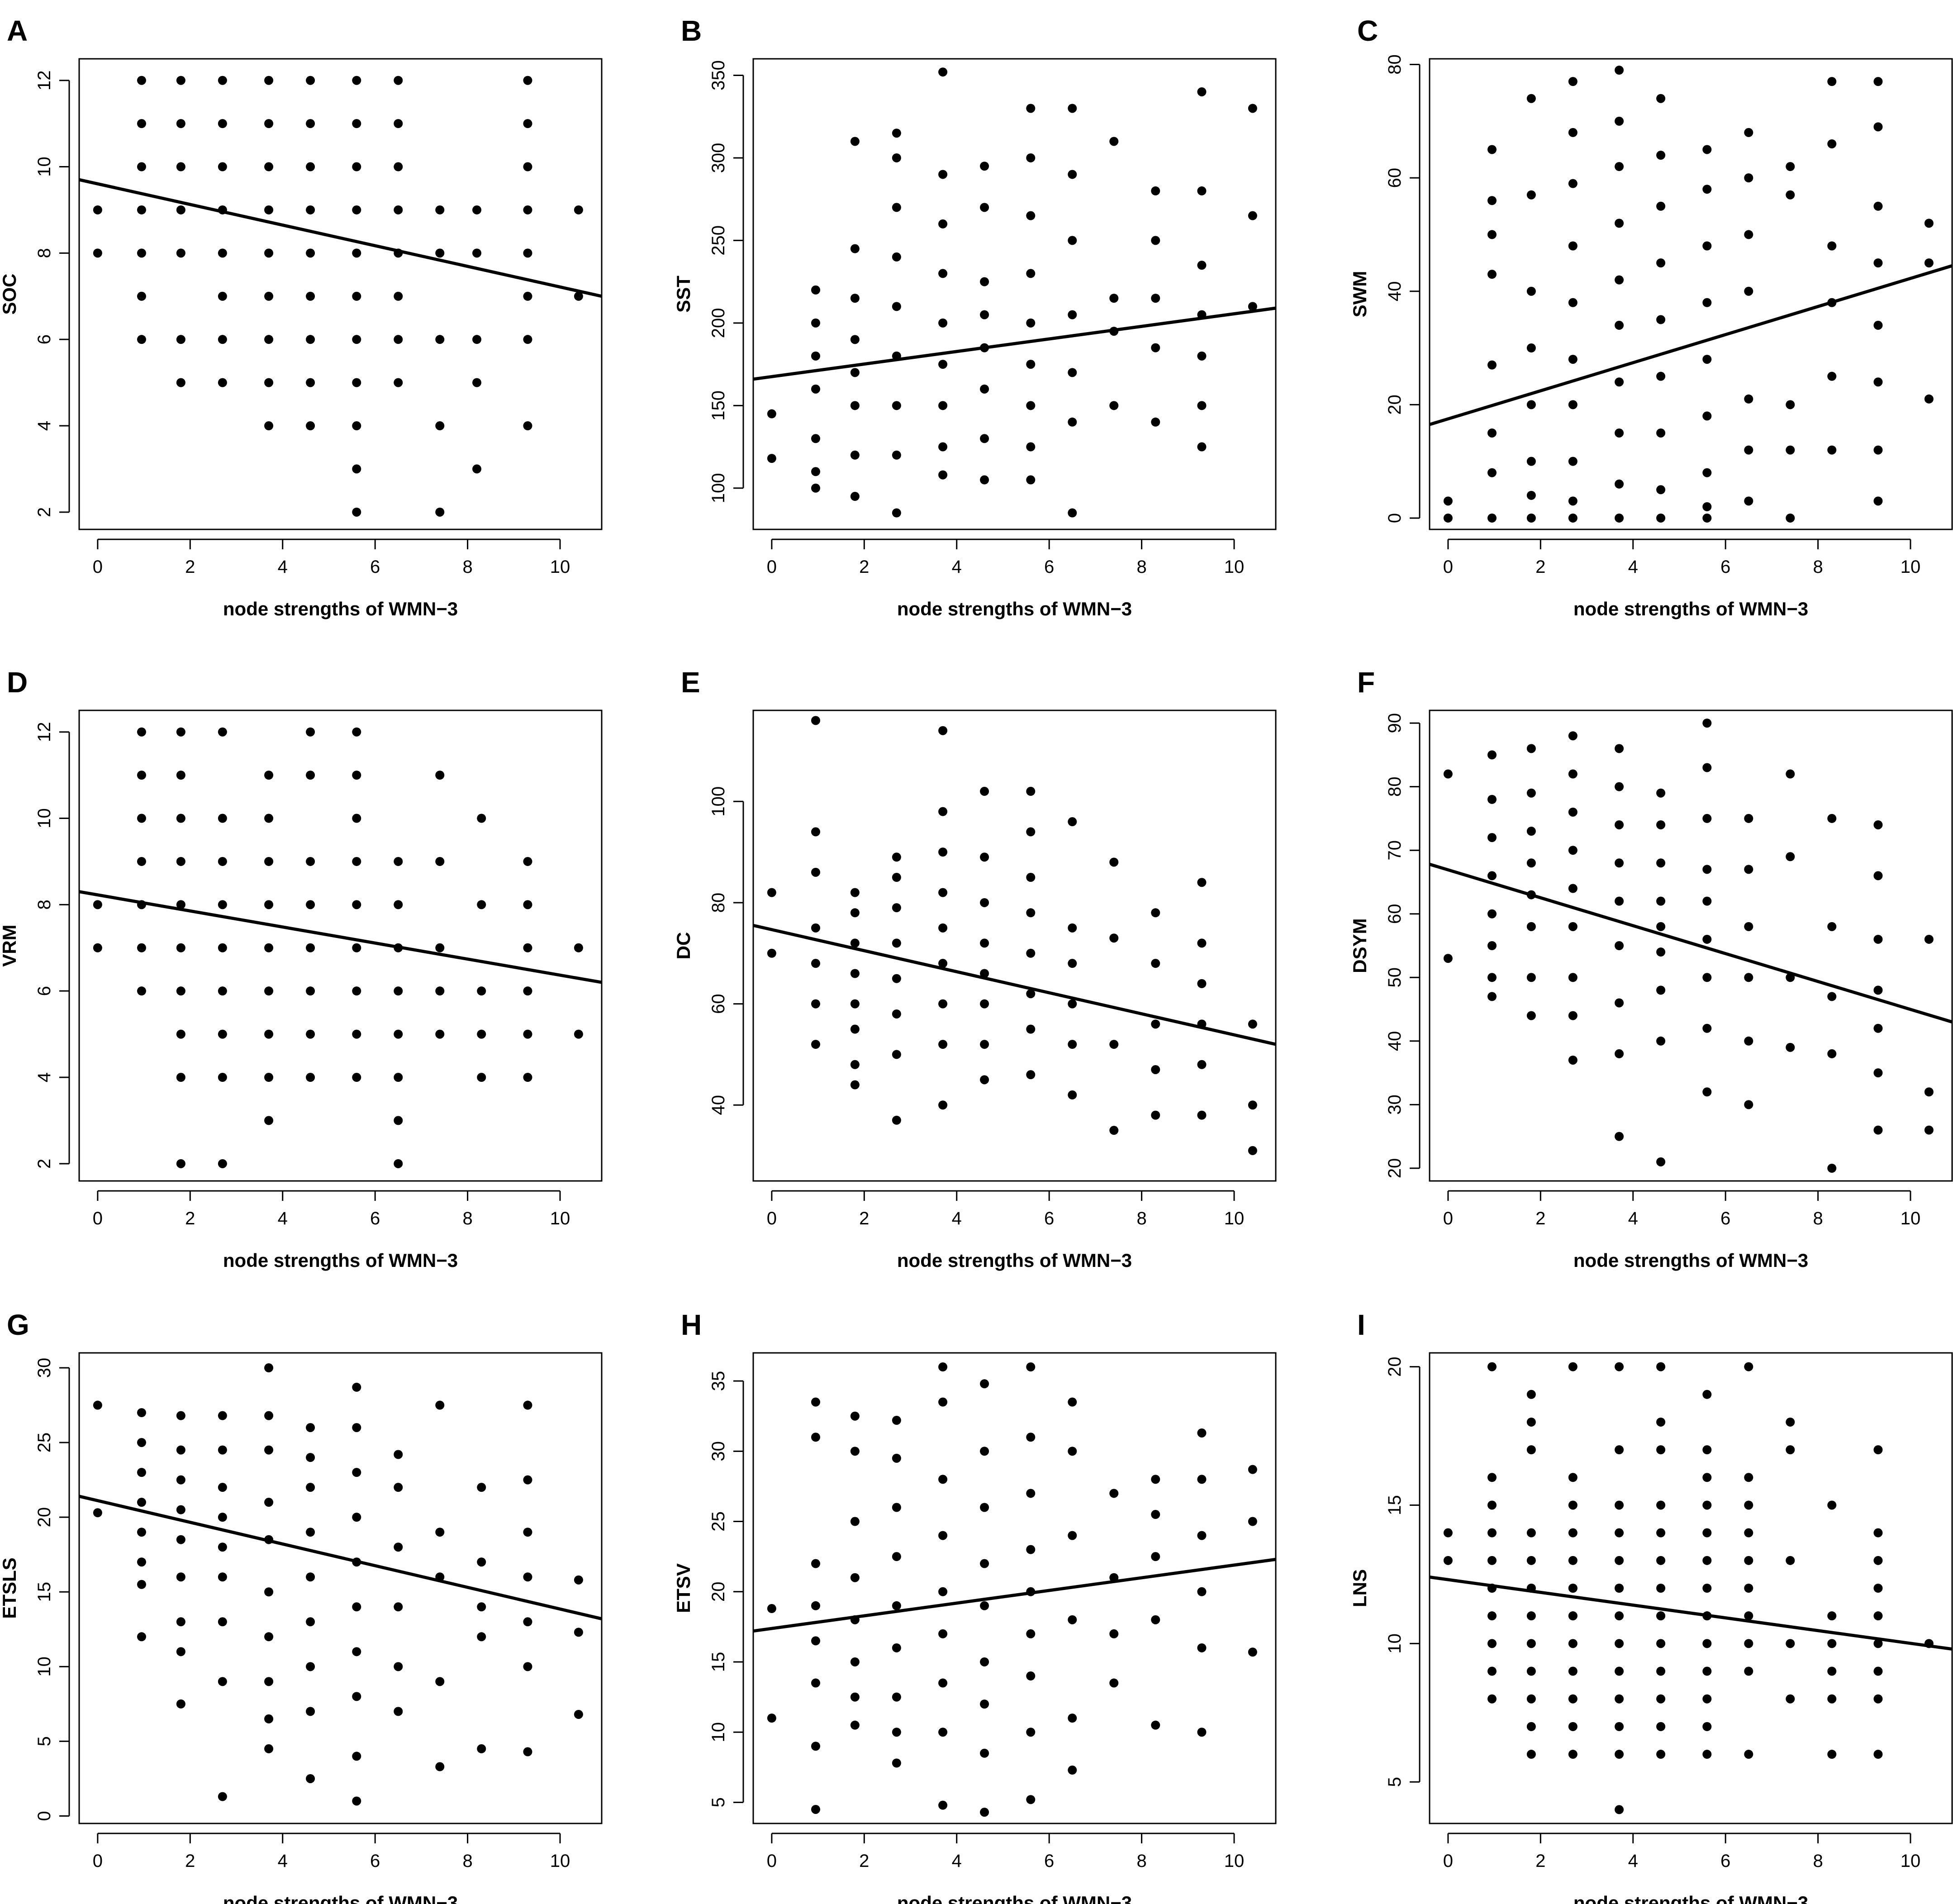  Describe the element at coordinates (864, 567) in the screenshot. I see `x-tick-label: 2` at that location.